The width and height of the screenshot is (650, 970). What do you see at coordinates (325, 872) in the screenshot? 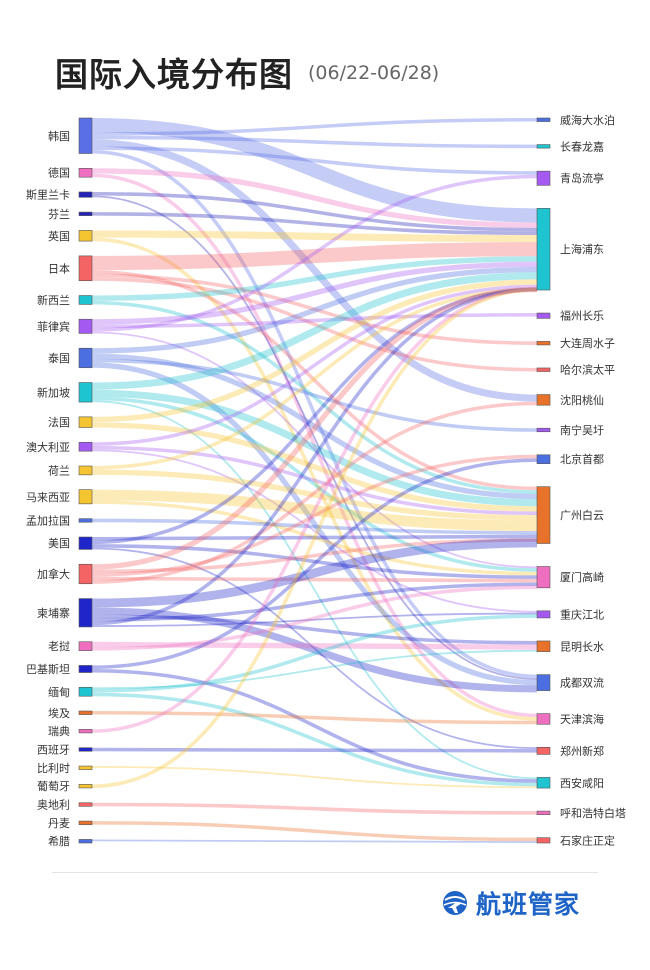
I see `footer-divider` at bounding box center [325, 872].